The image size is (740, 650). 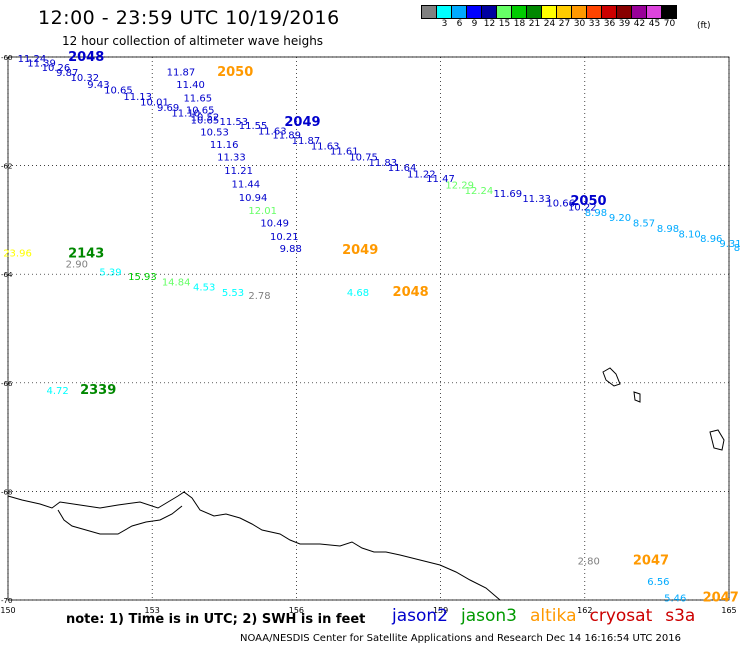 What do you see at coordinates (154, 103) in the screenshot?
I see `swh-value-label: 10.01` at bounding box center [154, 103].